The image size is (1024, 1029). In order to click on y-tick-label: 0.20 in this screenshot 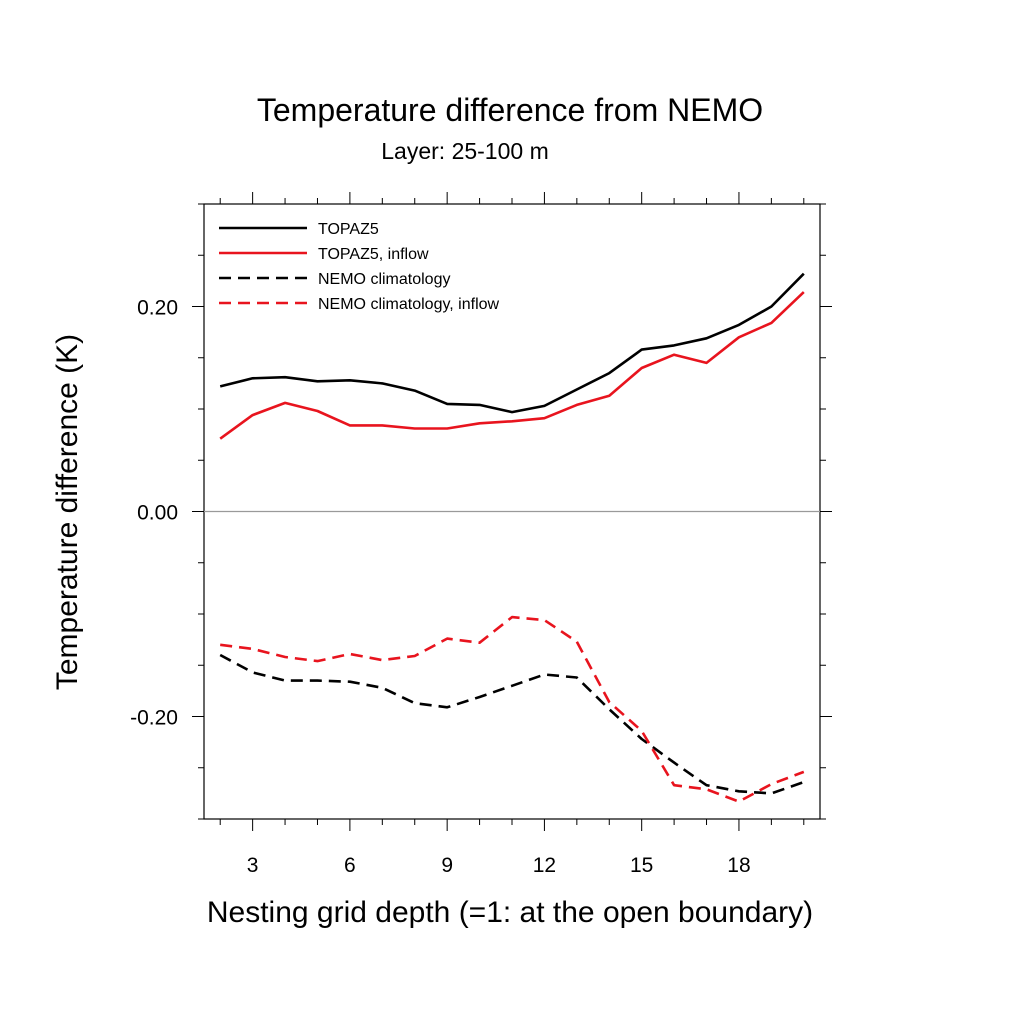, I will do `click(157, 308)`.